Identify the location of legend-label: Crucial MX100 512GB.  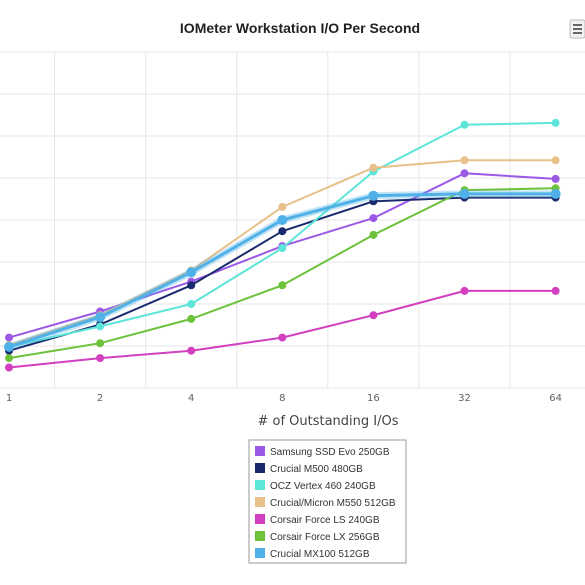
(320, 554).